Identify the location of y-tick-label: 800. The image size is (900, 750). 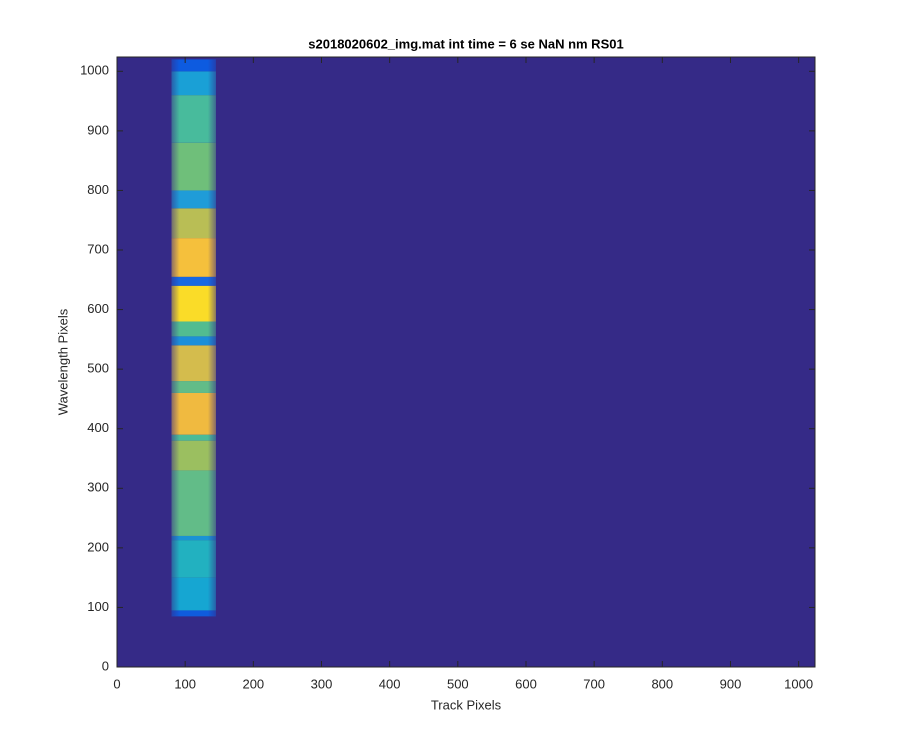
(98, 189).